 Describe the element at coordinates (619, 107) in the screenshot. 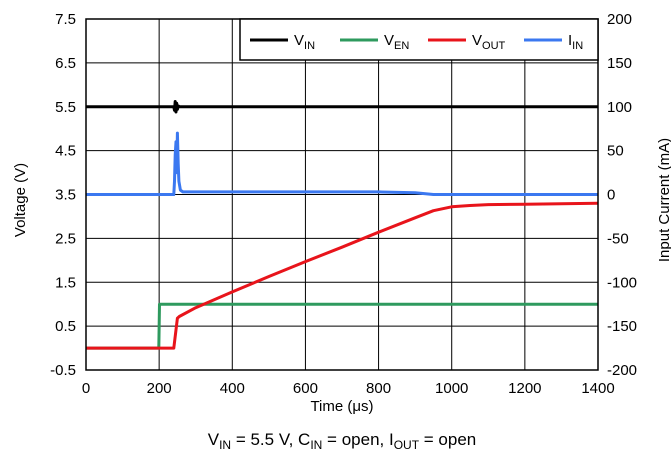

I see `y-right-tick-label: 100` at that location.